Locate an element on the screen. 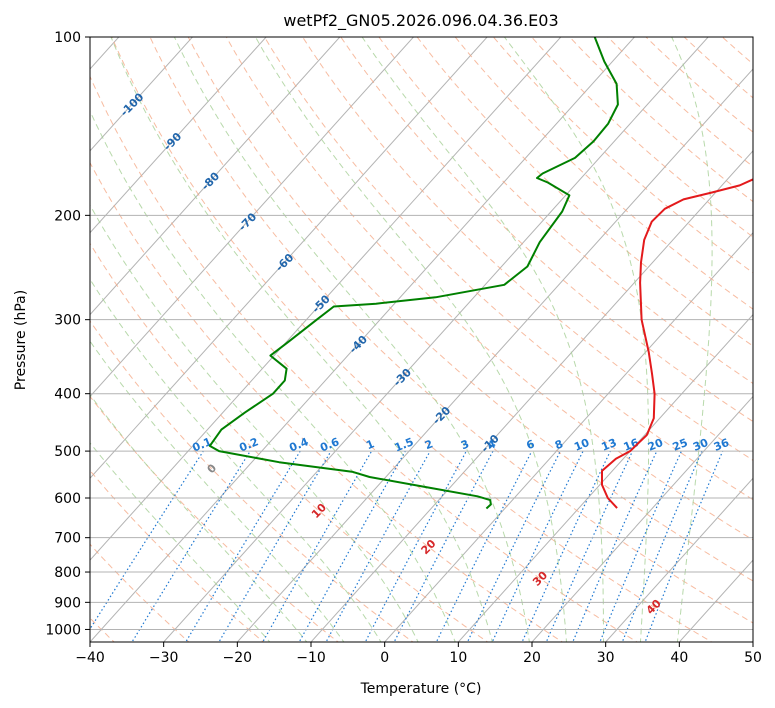 This screenshot has width=775, height=708. mixing-ratio-label: 2 is located at coordinates (429, 444).